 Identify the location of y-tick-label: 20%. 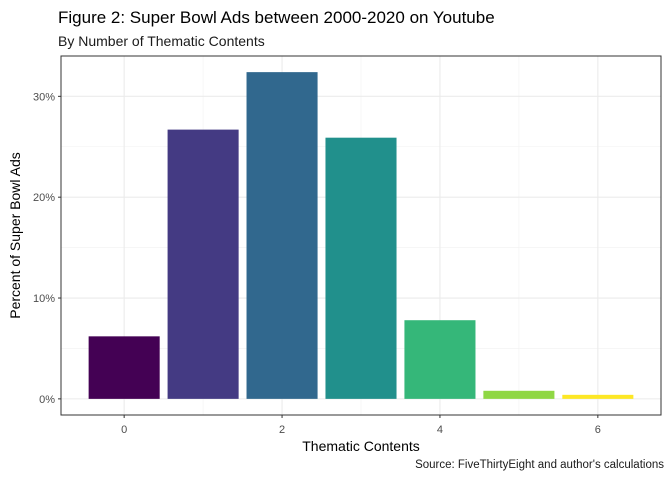
(44, 198).